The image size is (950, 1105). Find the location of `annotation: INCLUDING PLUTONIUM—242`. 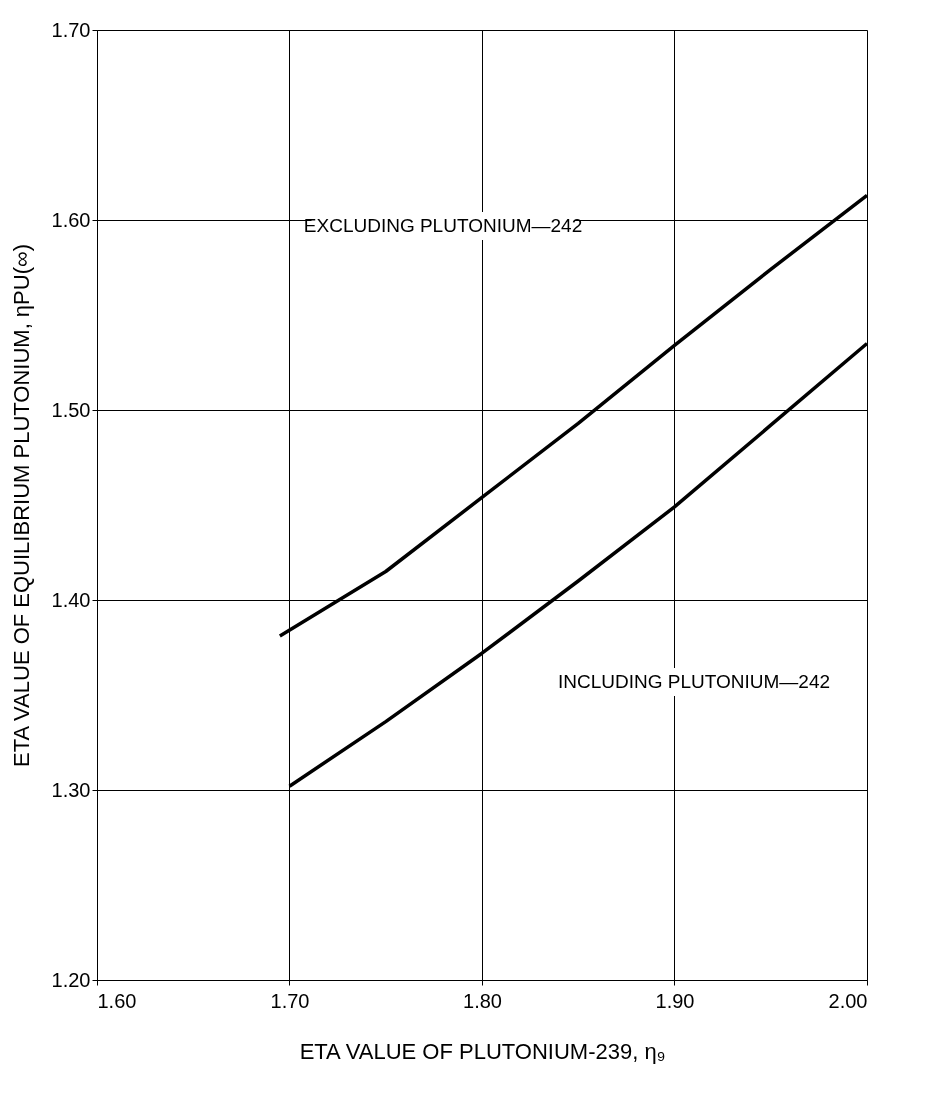

annotation: INCLUDING PLUTONIUM—242 is located at coordinates (694, 681).